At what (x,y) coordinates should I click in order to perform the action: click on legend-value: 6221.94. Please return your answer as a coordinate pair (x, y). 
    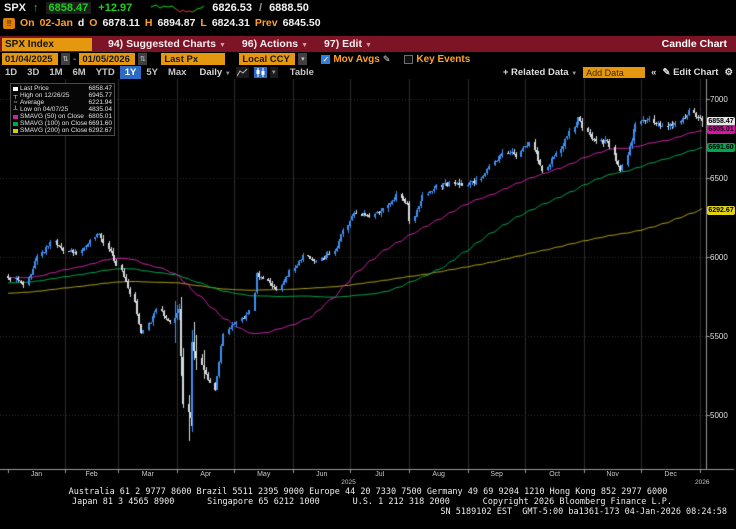
    Looking at the image, I should click on (100, 102).